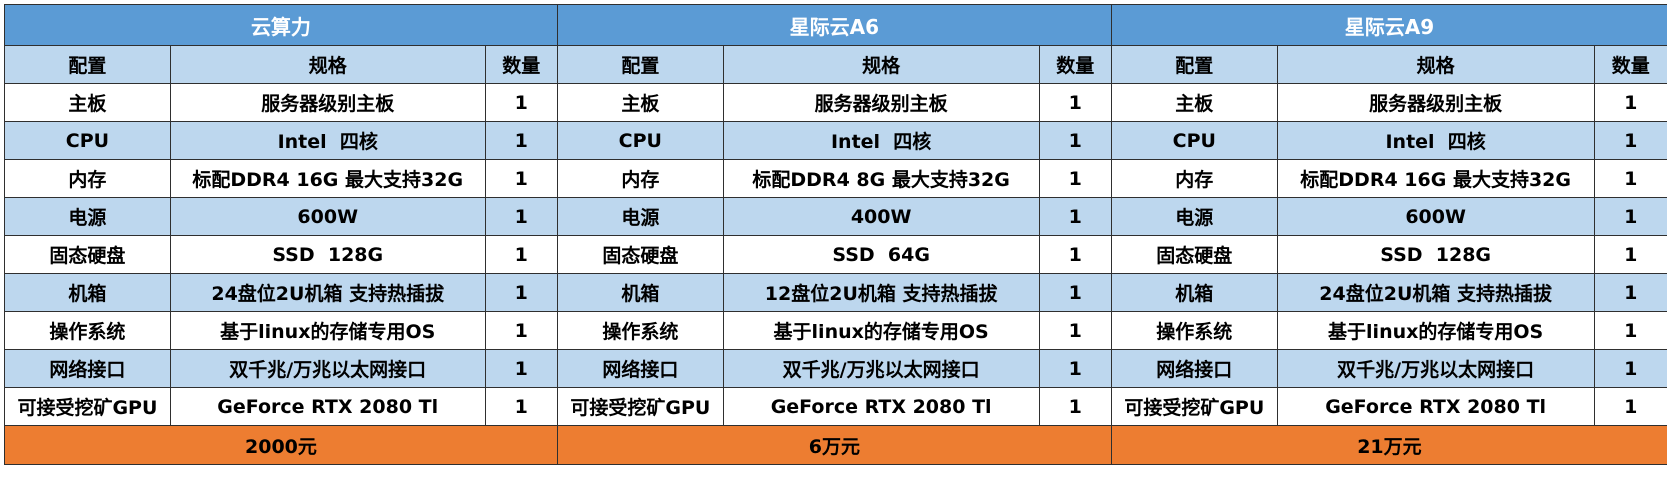 Image resolution: width=1669 pixels, height=497 pixels. What do you see at coordinates (834, 445) in the screenshot?
I see `price-cell: 6万元` at bounding box center [834, 445].